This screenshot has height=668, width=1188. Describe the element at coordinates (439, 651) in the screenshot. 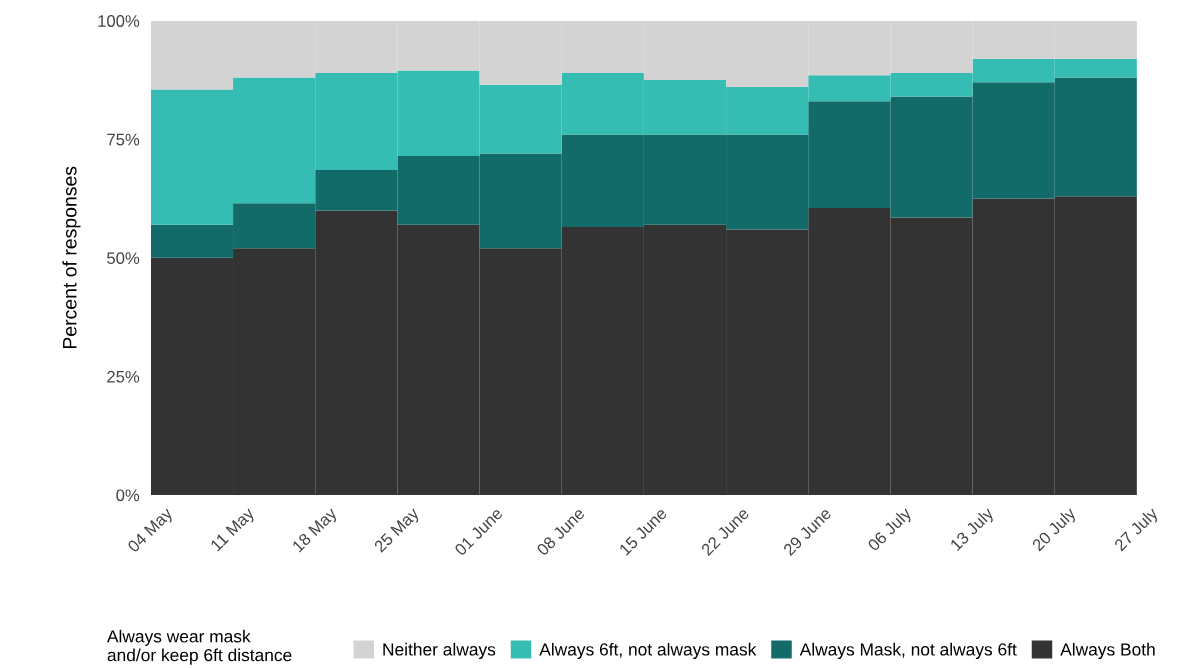

I see `legend-label: Neither always` at that location.